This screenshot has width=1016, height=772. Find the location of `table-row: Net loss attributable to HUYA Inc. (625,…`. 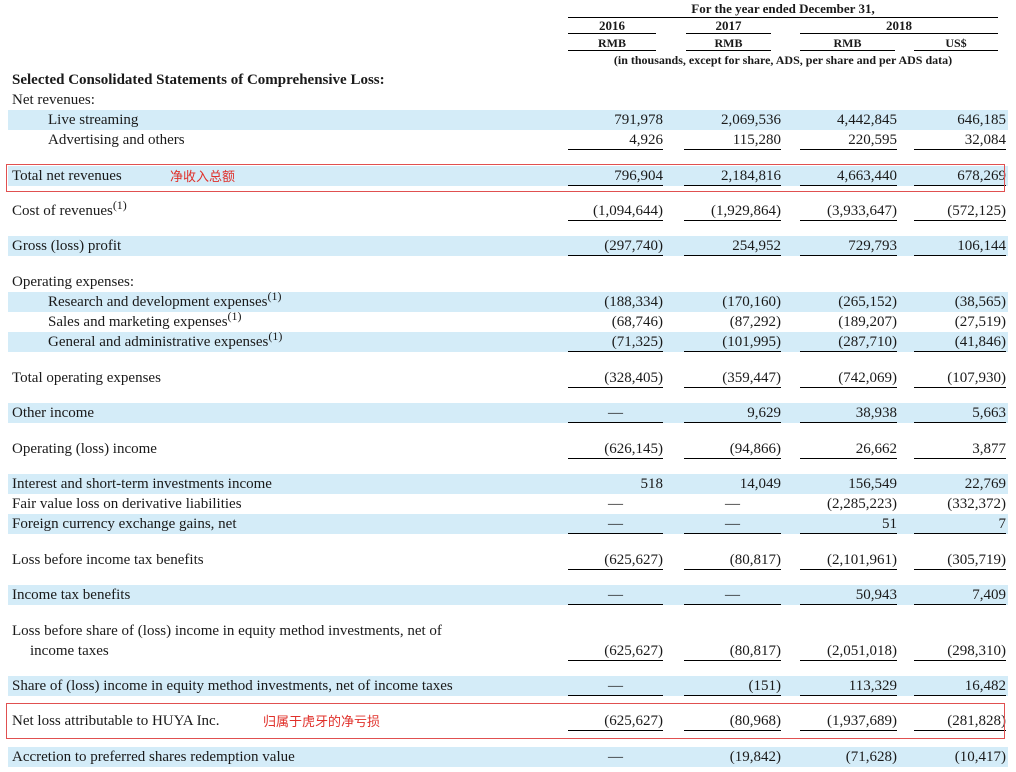

table-row: Net loss attributable to HUYA Inc. (625,… is located at coordinates (508, 721).